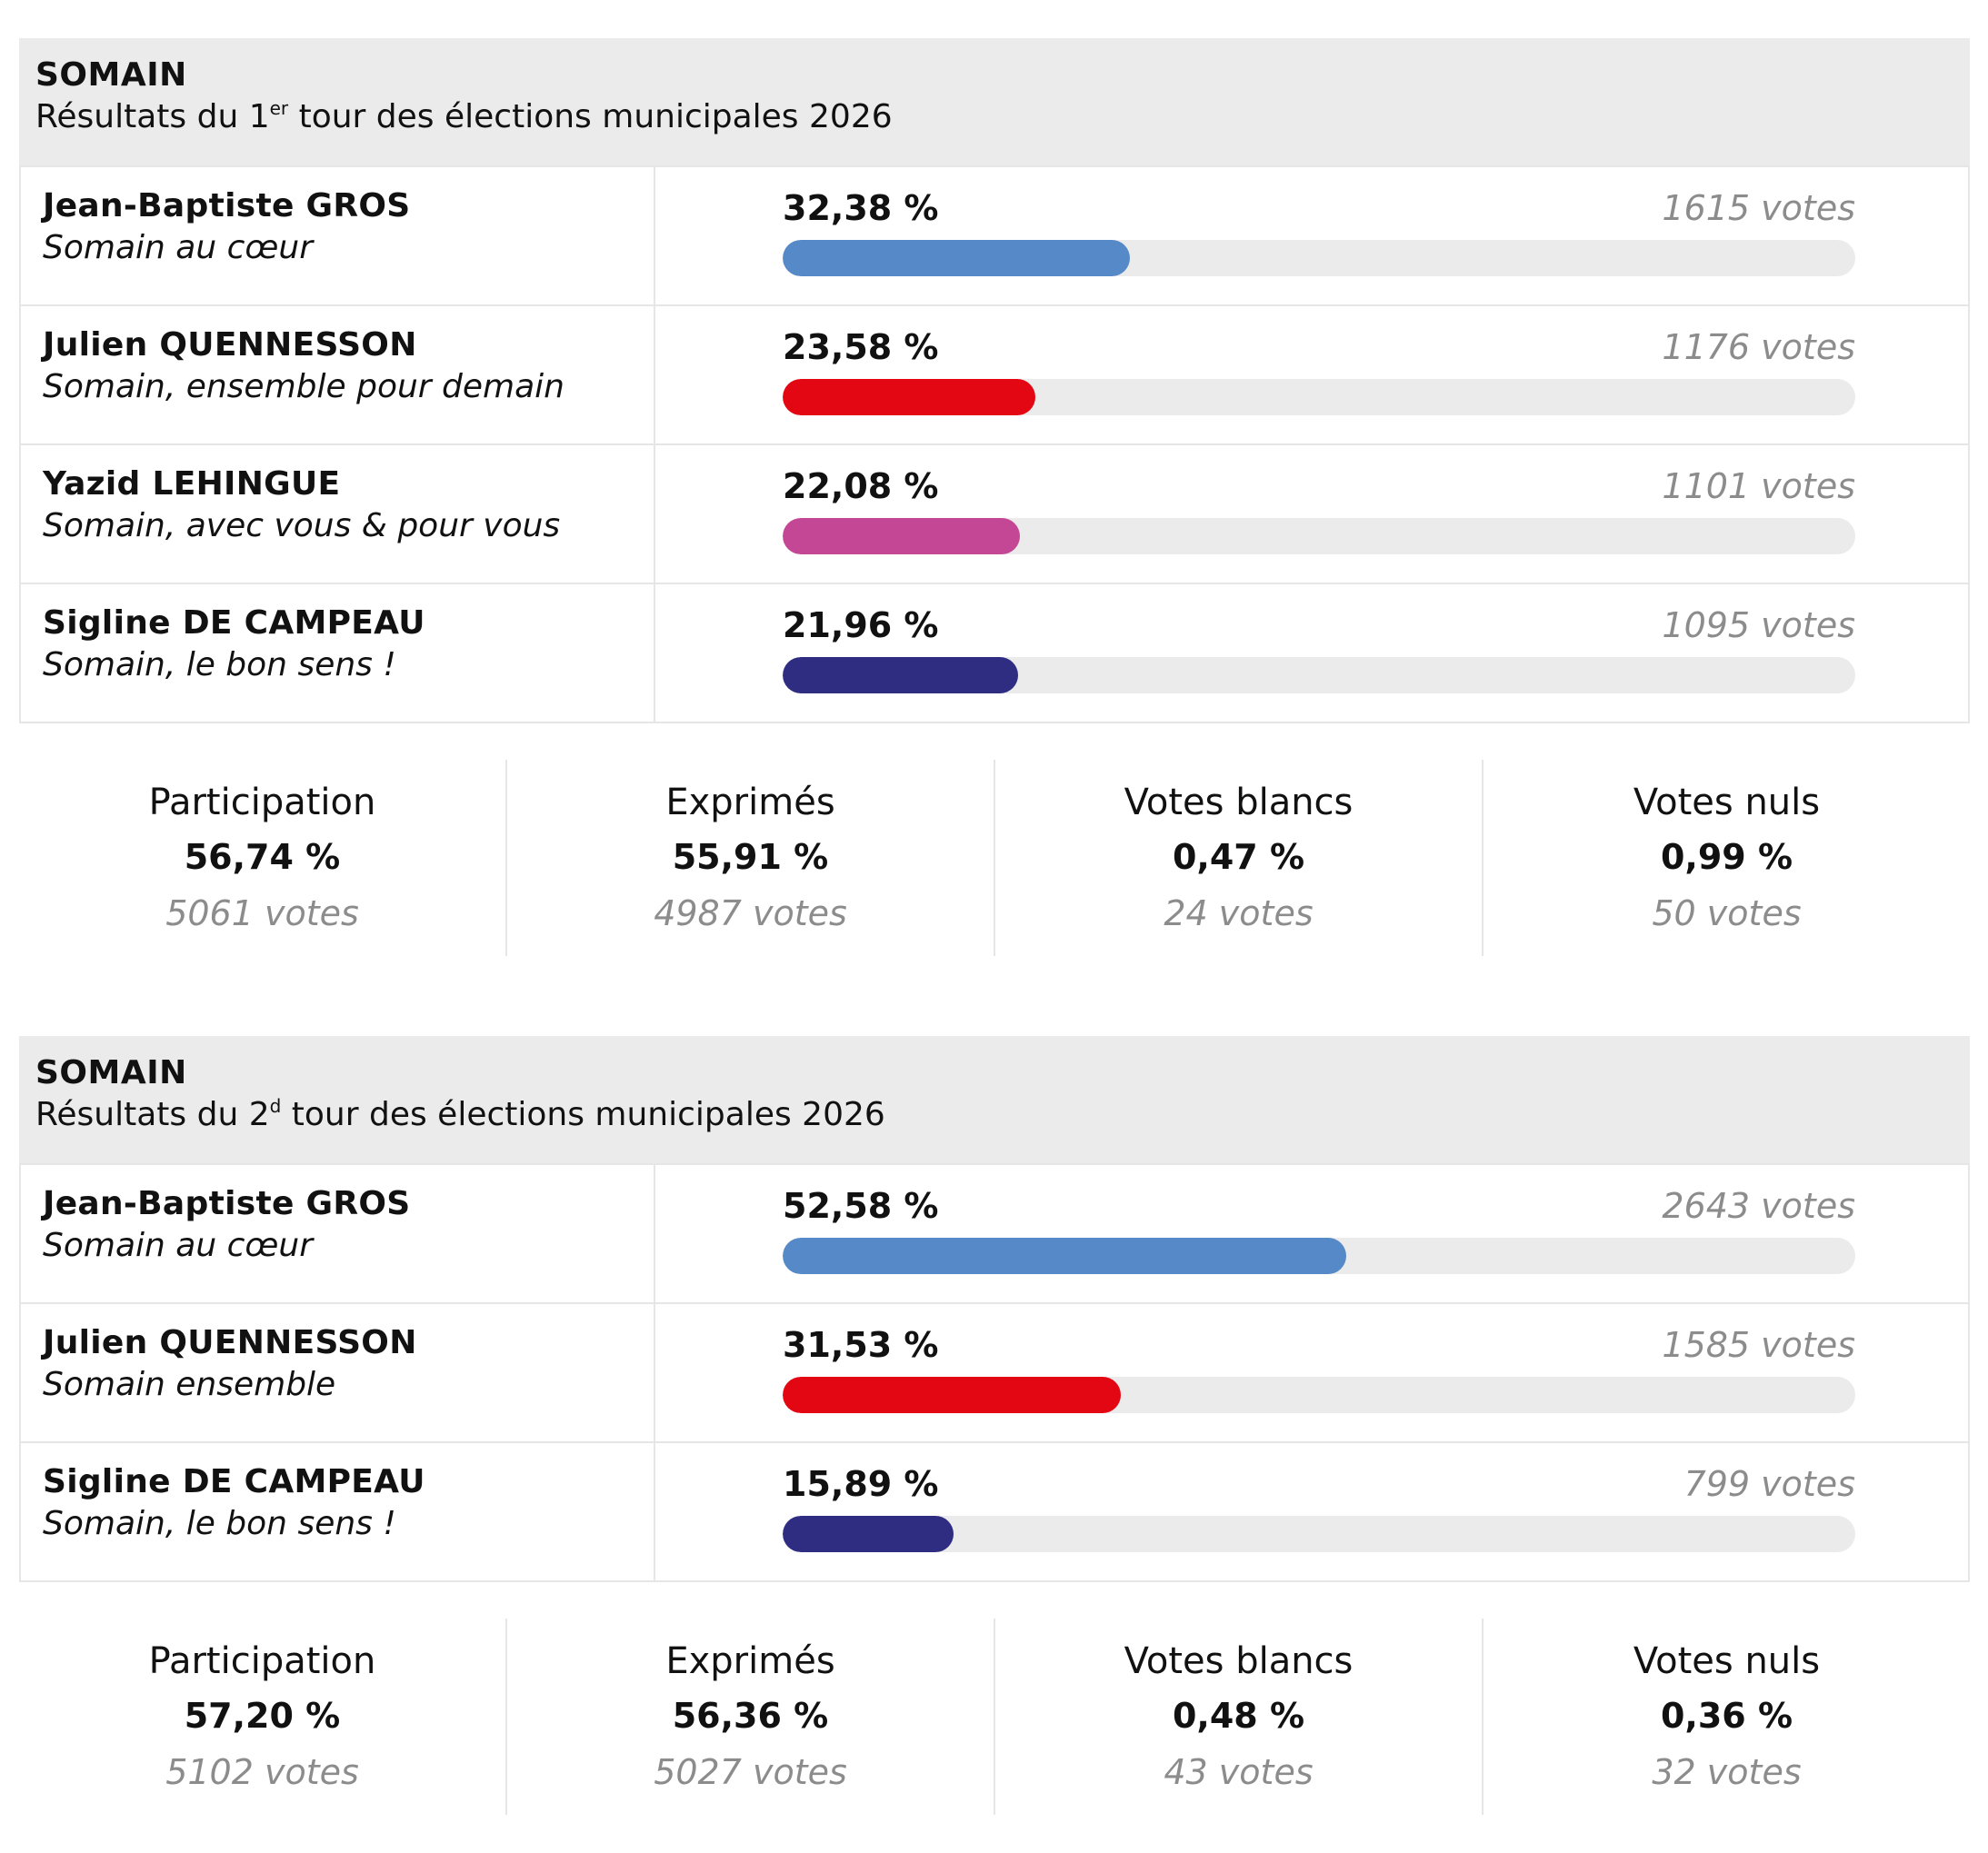 The height and width of the screenshot is (1853, 1988). Describe the element at coordinates (1239, 913) in the screenshot. I see `stat-votes: 24 votes` at that location.